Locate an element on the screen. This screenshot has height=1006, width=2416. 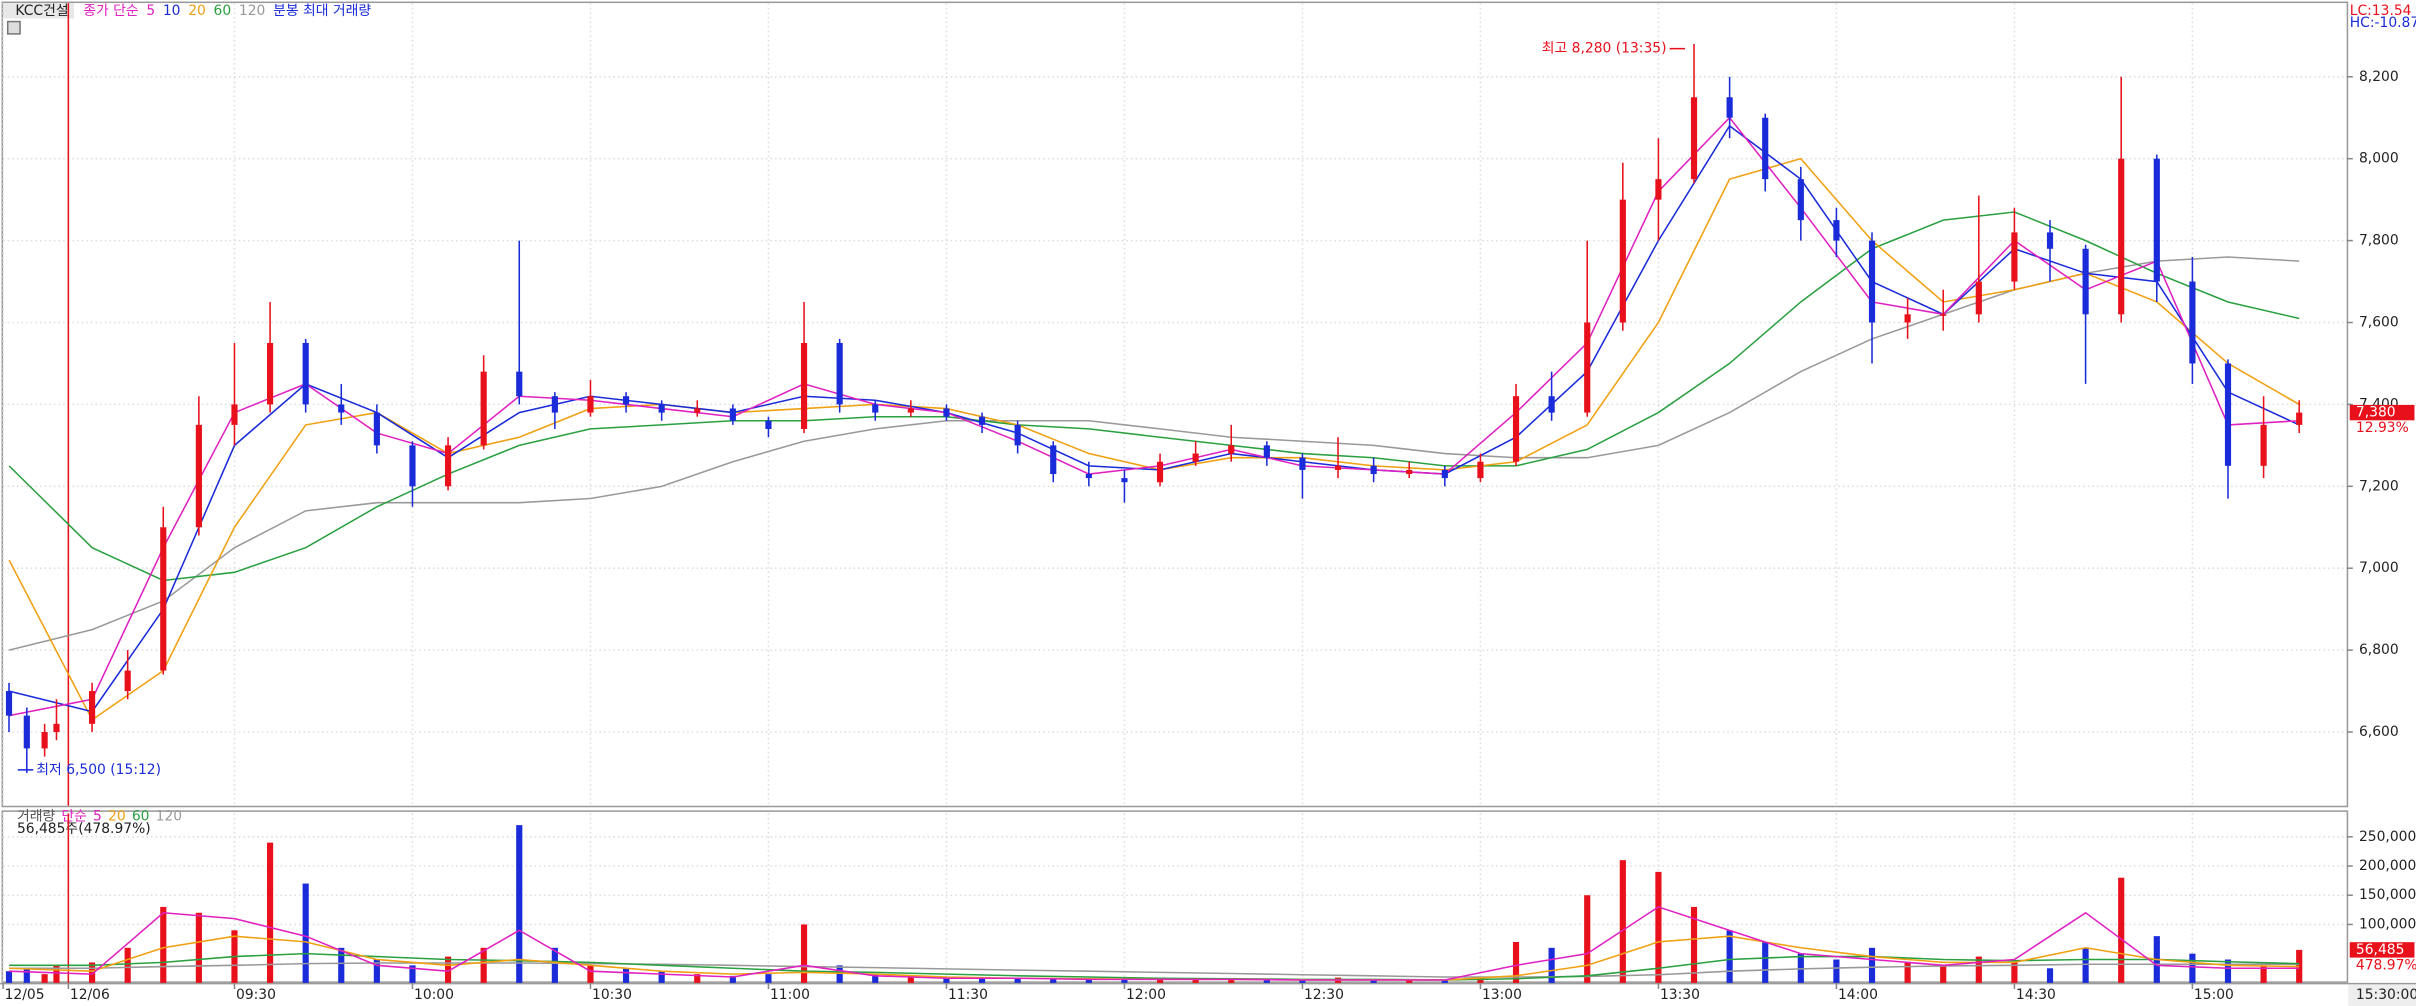
legend-note: 분봉 최대 거래량 is located at coordinates (322, 11).